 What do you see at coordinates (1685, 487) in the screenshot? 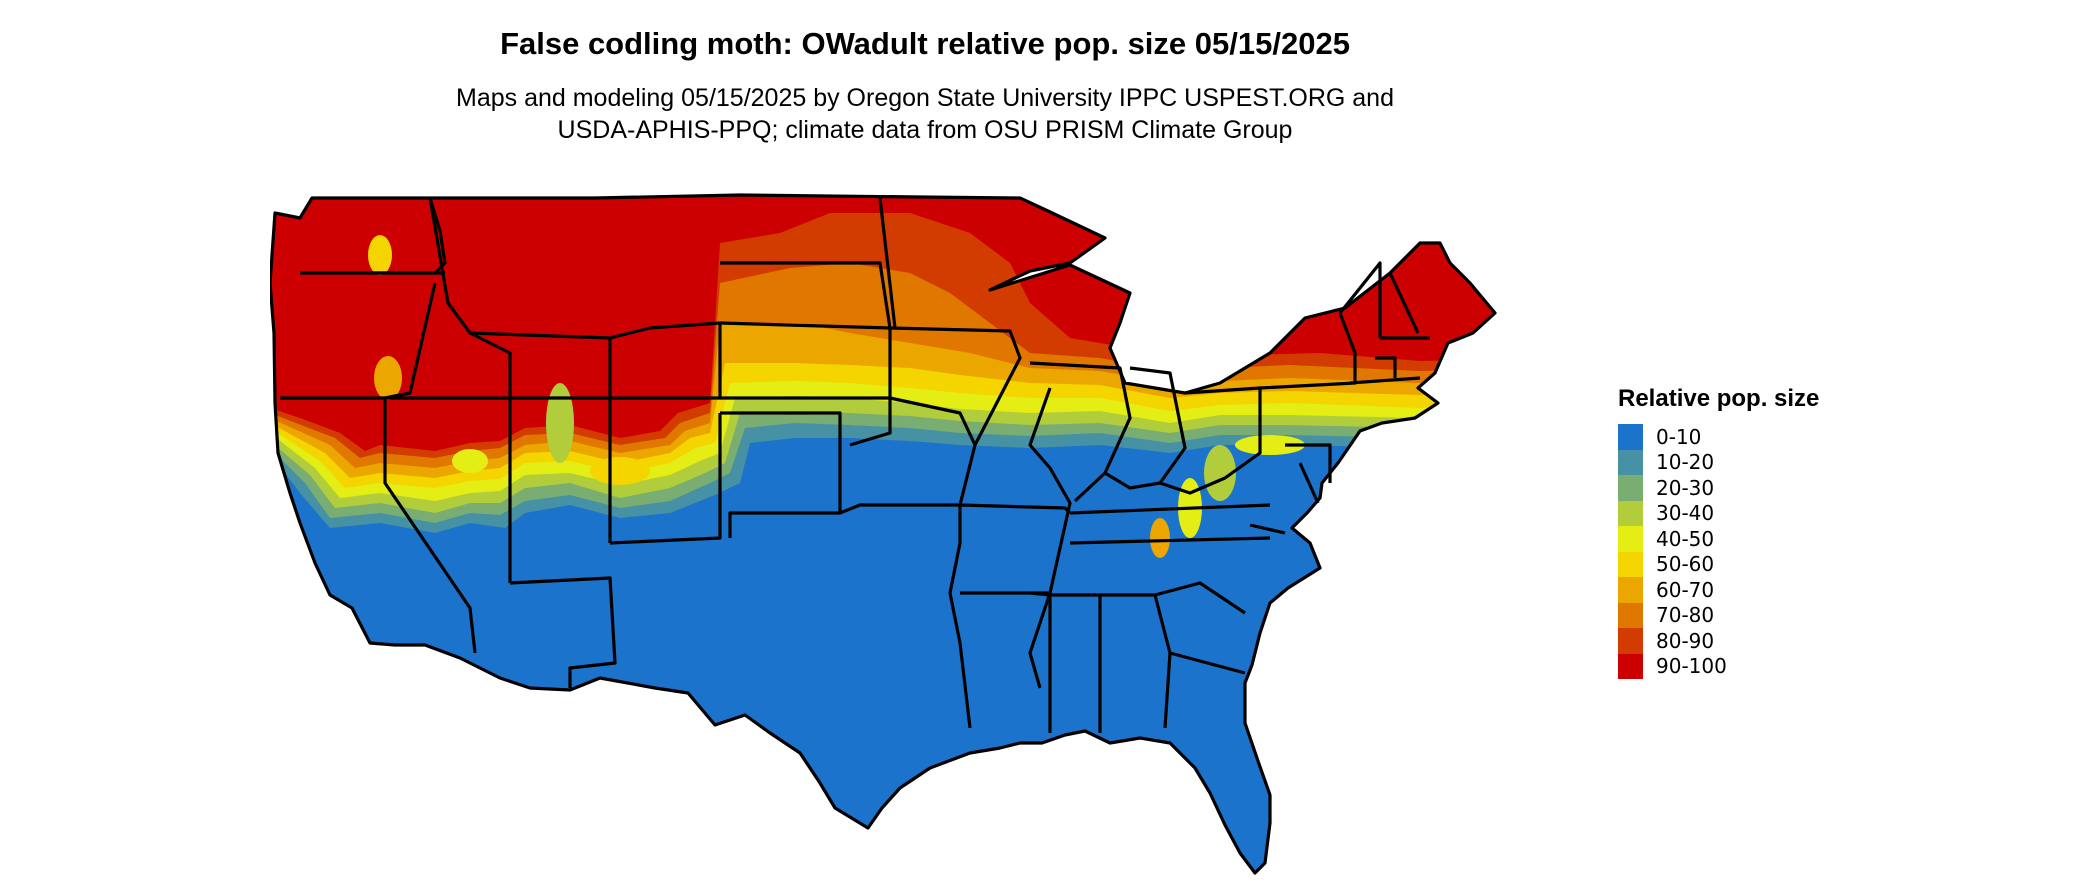
I see `legend-label: 20-30` at bounding box center [1685, 487].